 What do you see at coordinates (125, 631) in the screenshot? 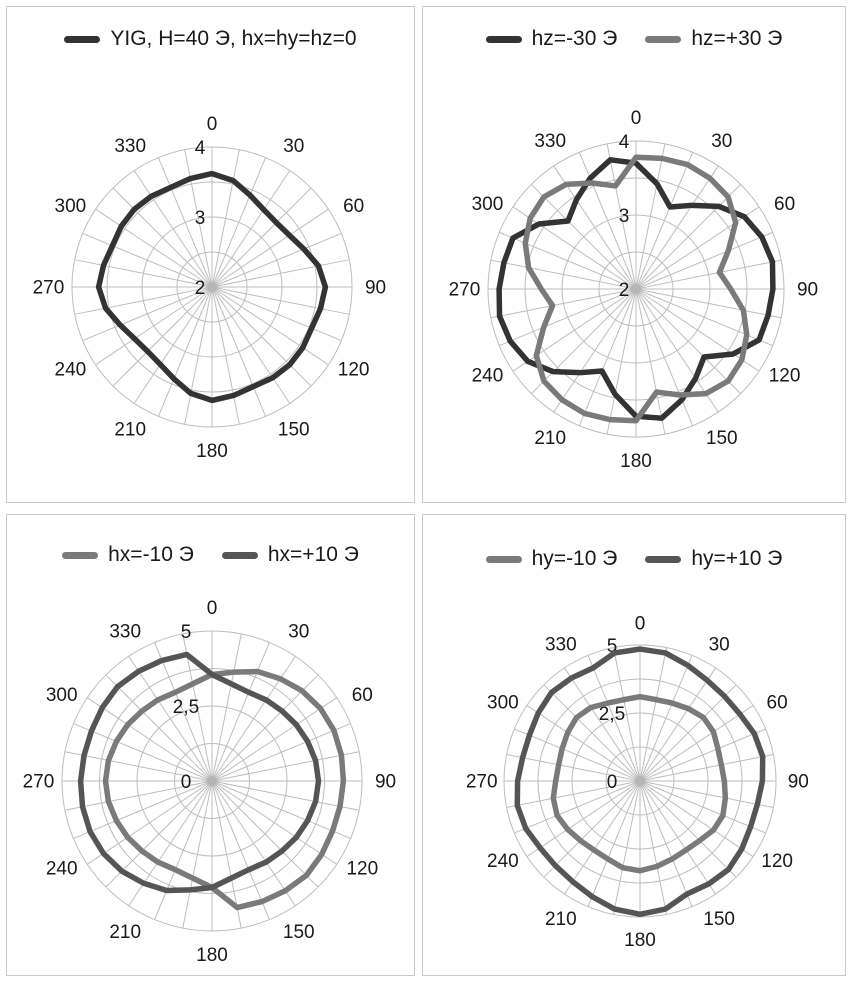
I see `angle-label: 330` at bounding box center [125, 631].